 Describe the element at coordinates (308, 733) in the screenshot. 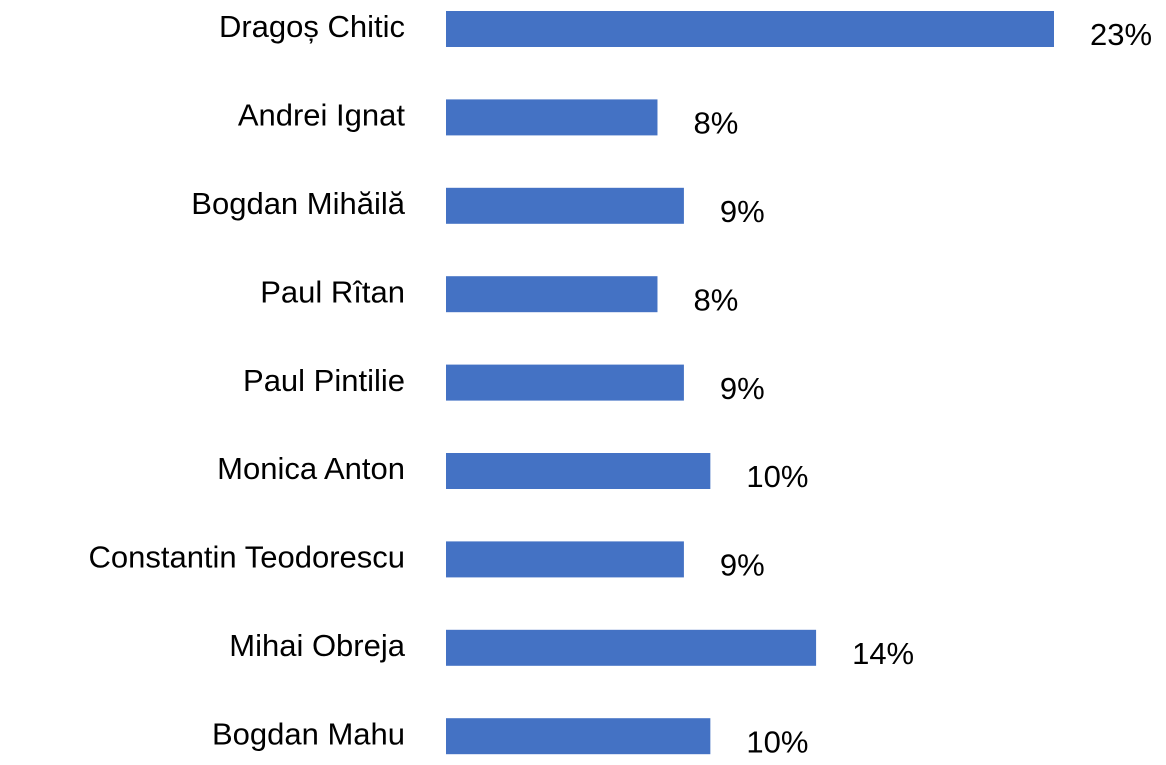

I see `category-label: Bogdan Mahu` at that location.